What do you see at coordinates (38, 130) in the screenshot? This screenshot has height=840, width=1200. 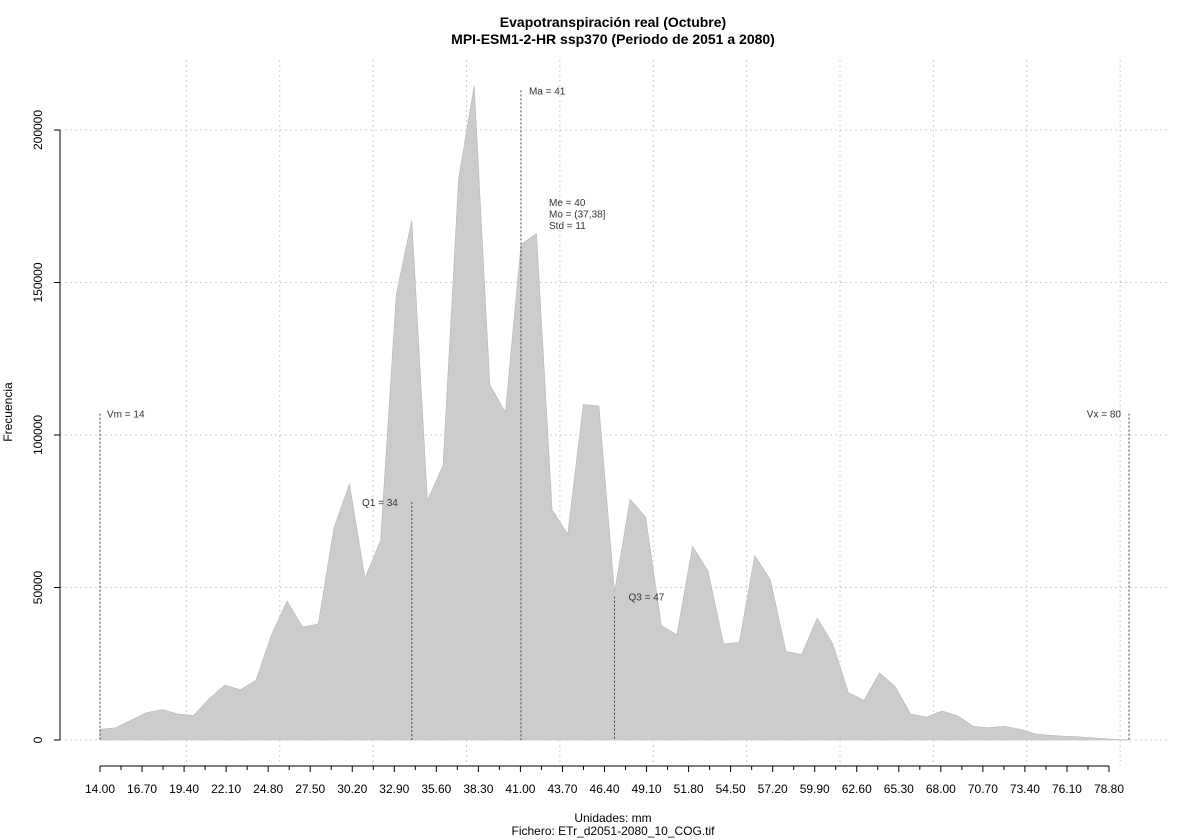 I see `y-tick-label: 200000` at bounding box center [38, 130].